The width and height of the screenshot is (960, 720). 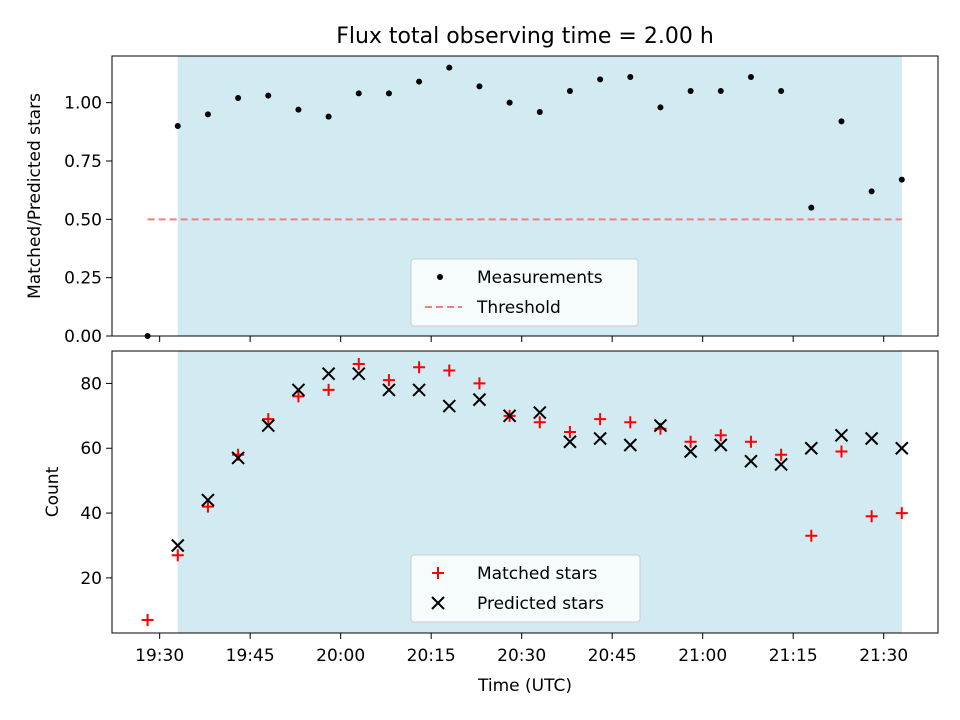 What do you see at coordinates (524, 292) in the screenshot?
I see `top-legend: Measurements Threshold` at bounding box center [524, 292].